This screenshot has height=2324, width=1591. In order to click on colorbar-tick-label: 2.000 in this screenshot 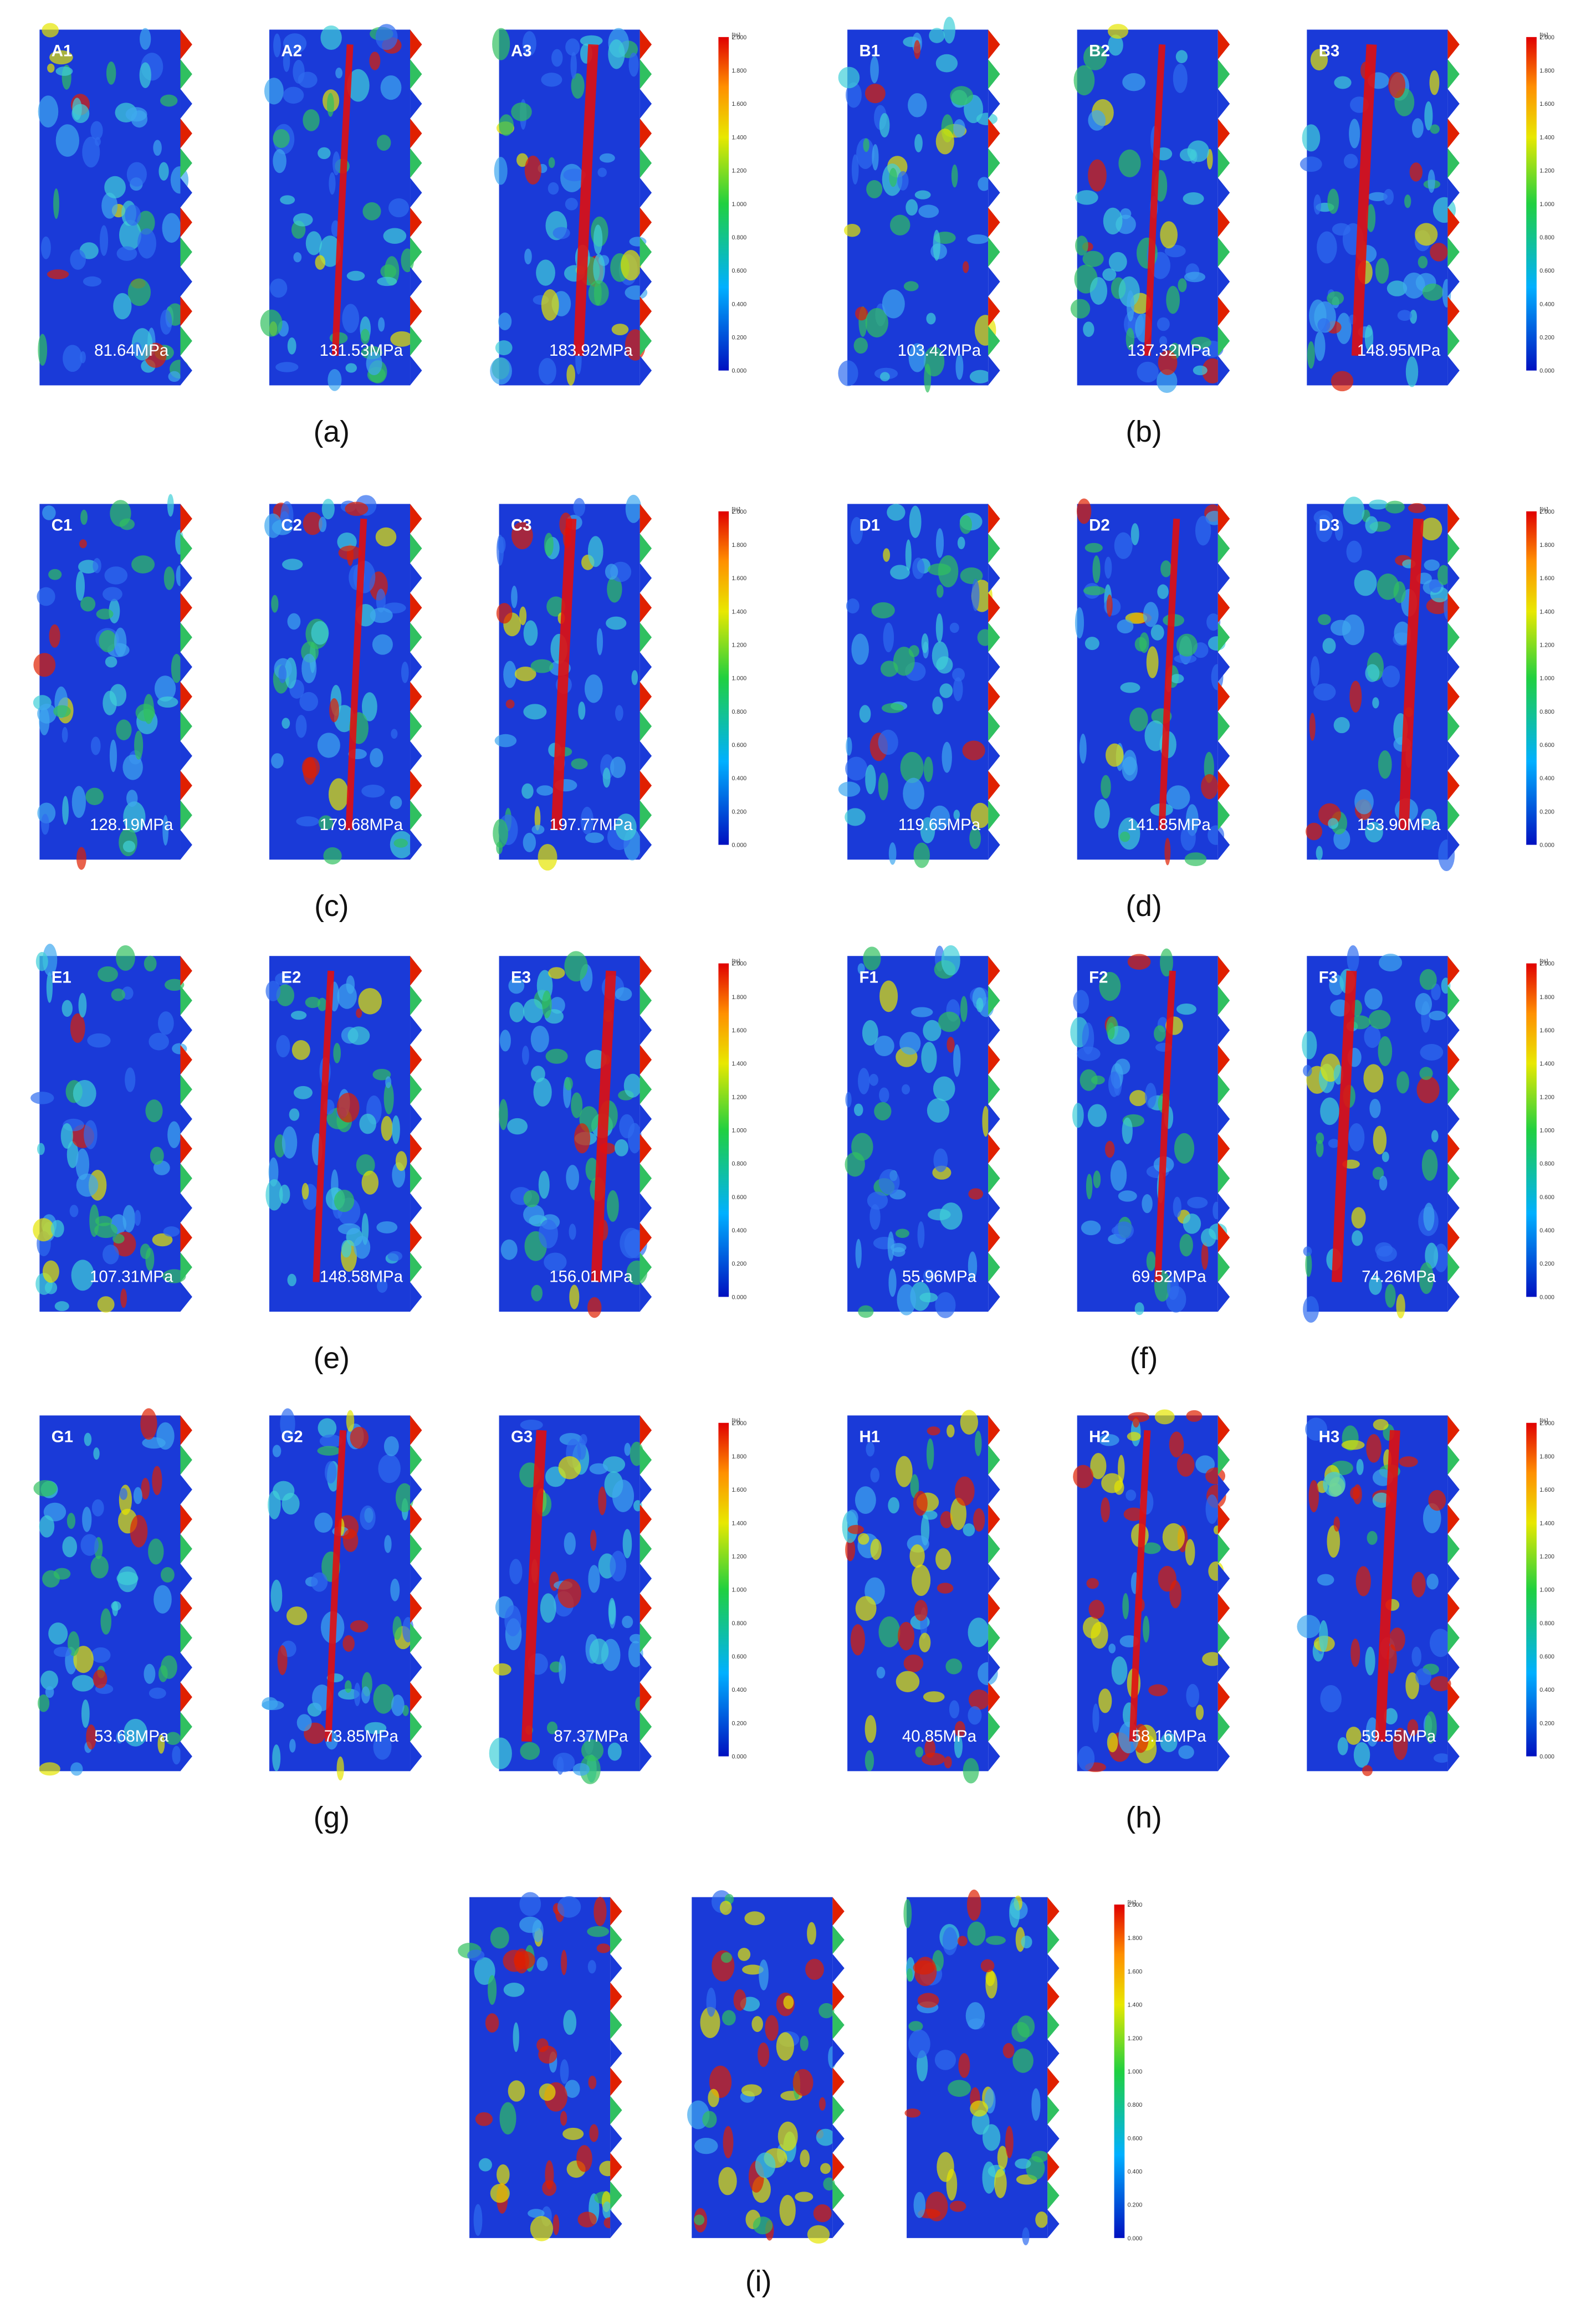, I will do `click(1546, 512)`.